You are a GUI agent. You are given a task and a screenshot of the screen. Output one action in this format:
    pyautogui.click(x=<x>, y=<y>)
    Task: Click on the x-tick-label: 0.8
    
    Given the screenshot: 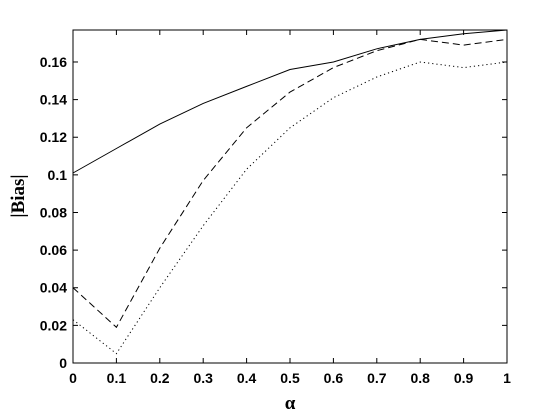 What is the action you would take?
    pyautogui.click(x=420, y=378)
    